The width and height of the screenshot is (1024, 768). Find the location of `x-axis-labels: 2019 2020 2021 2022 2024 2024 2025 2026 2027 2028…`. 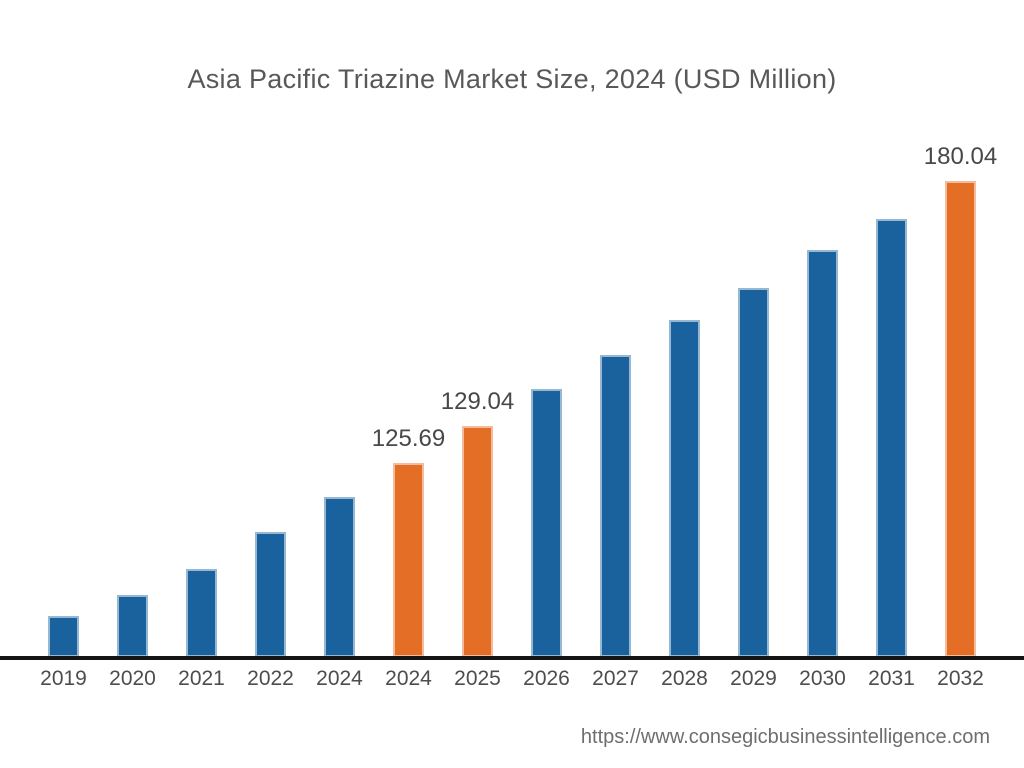

x-axis-labels: 2019 2020 2021 2022 2024 2024 2025 2026 2027 2028… is located at coordinates (512, 679).